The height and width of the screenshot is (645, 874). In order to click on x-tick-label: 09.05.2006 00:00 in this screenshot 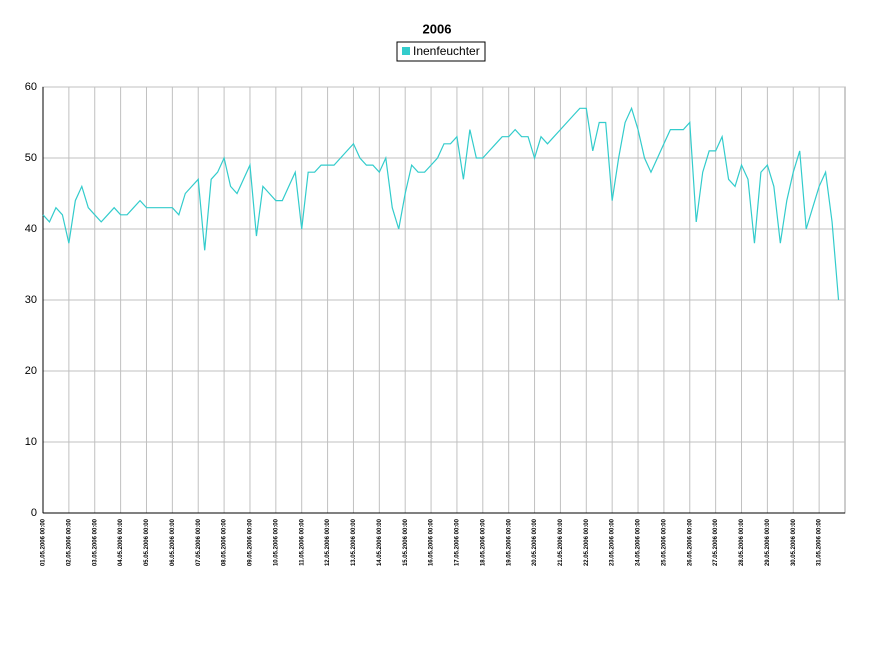, I will do `click(251, 542)`.